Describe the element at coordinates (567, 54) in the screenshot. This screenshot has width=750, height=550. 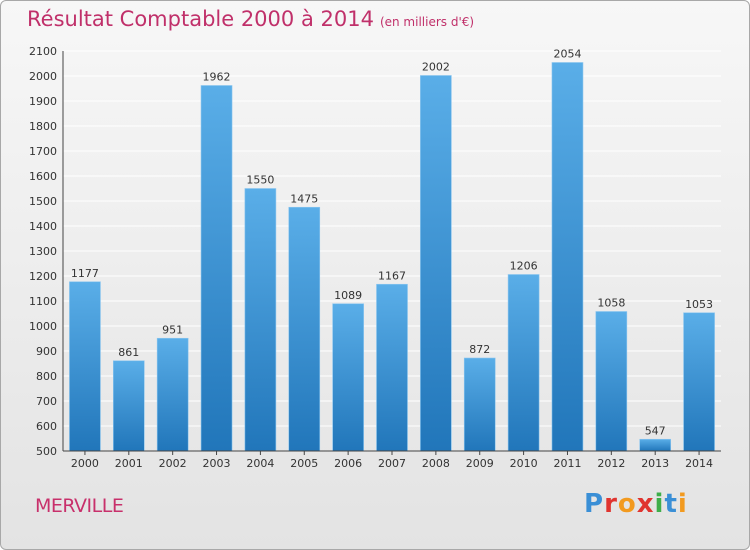
I see `value-label-2011: 2054` at that location.